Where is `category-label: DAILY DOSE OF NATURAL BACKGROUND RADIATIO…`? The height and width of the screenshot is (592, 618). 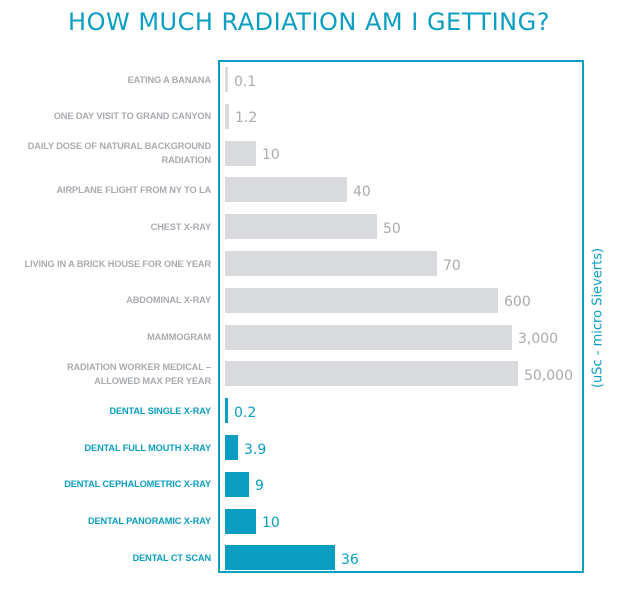 category-label: DAILY DOSE OF NATURAL BACKGROUND RADIATIO… is located at coordinates (119, 153).